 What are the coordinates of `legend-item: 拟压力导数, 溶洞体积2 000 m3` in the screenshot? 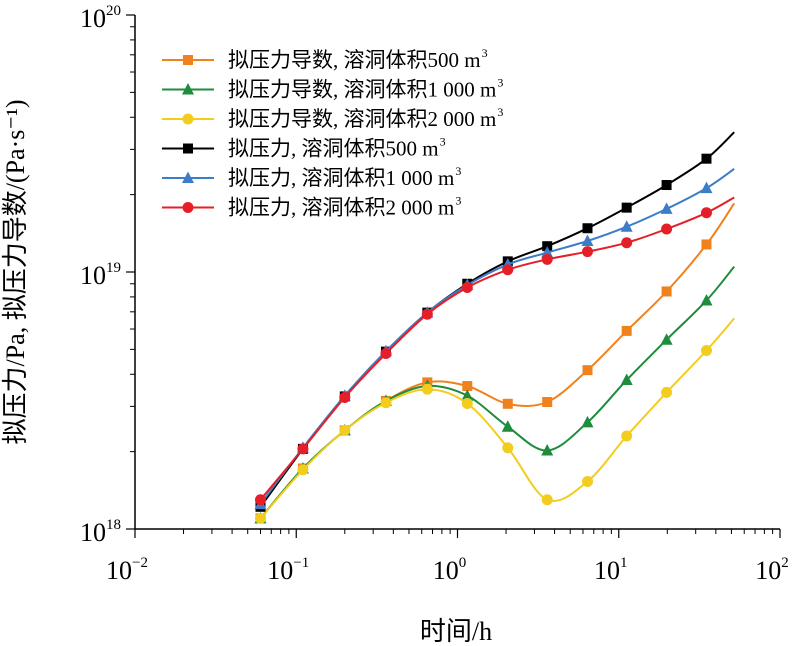 It's located at (332, 118).